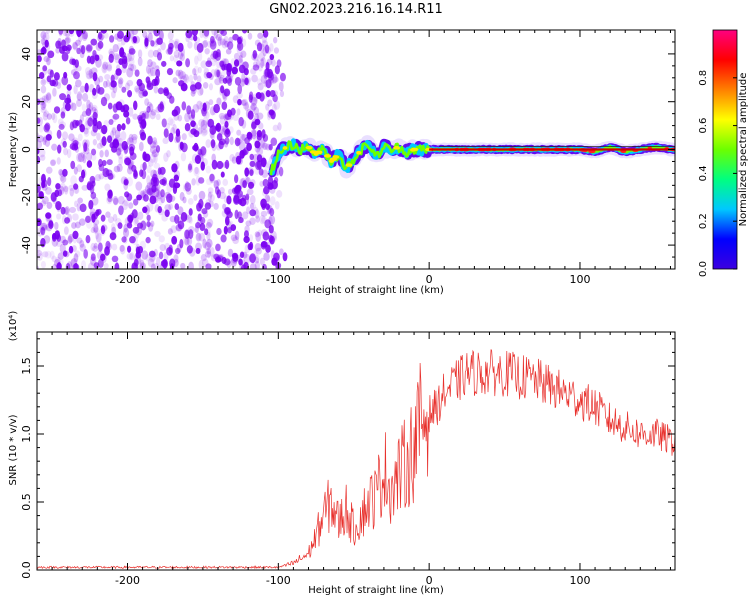 This screenshot has height=600, width=750. What do you see at coordinates (26, 197) in the screenshot?
I see `y-tick-label: -20` at bounding box center [26, 197].